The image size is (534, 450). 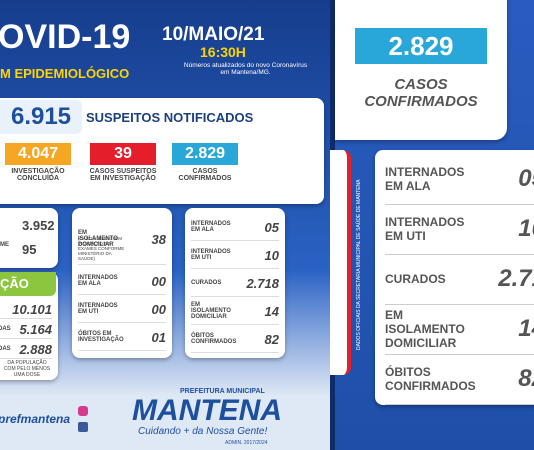 I want to click on value: 38, so click(x=158, y=239).